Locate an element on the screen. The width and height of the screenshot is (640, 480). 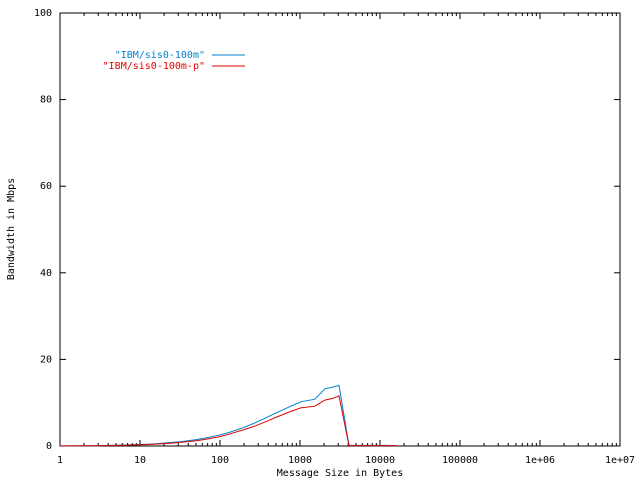
x-tick-label: 1000 is located at coordinates (300, 460).